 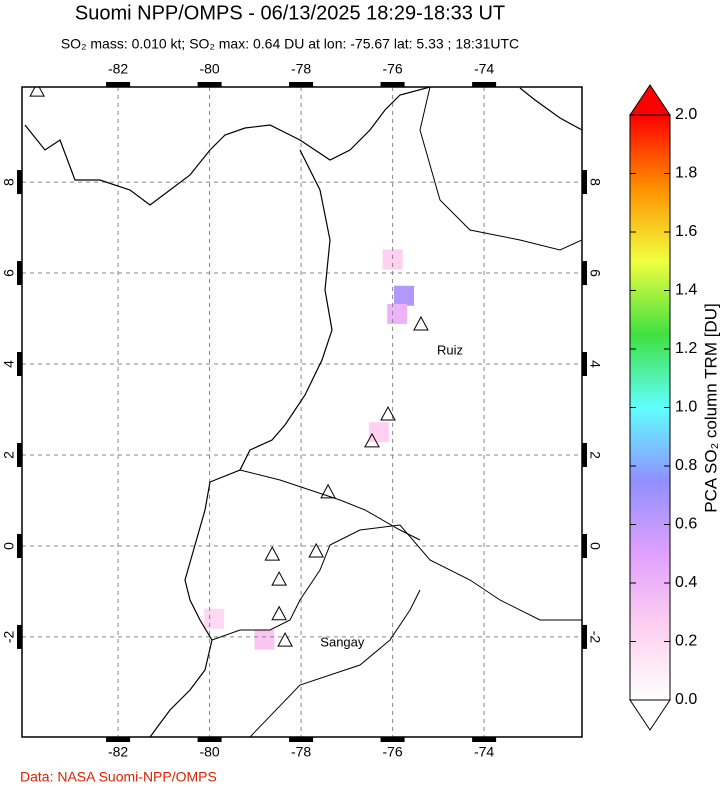 What do you see at coordinates (686, 173) in the screenshot?
I see `colorbar-tick-label: 1.8` at bounding box center [686, 173].